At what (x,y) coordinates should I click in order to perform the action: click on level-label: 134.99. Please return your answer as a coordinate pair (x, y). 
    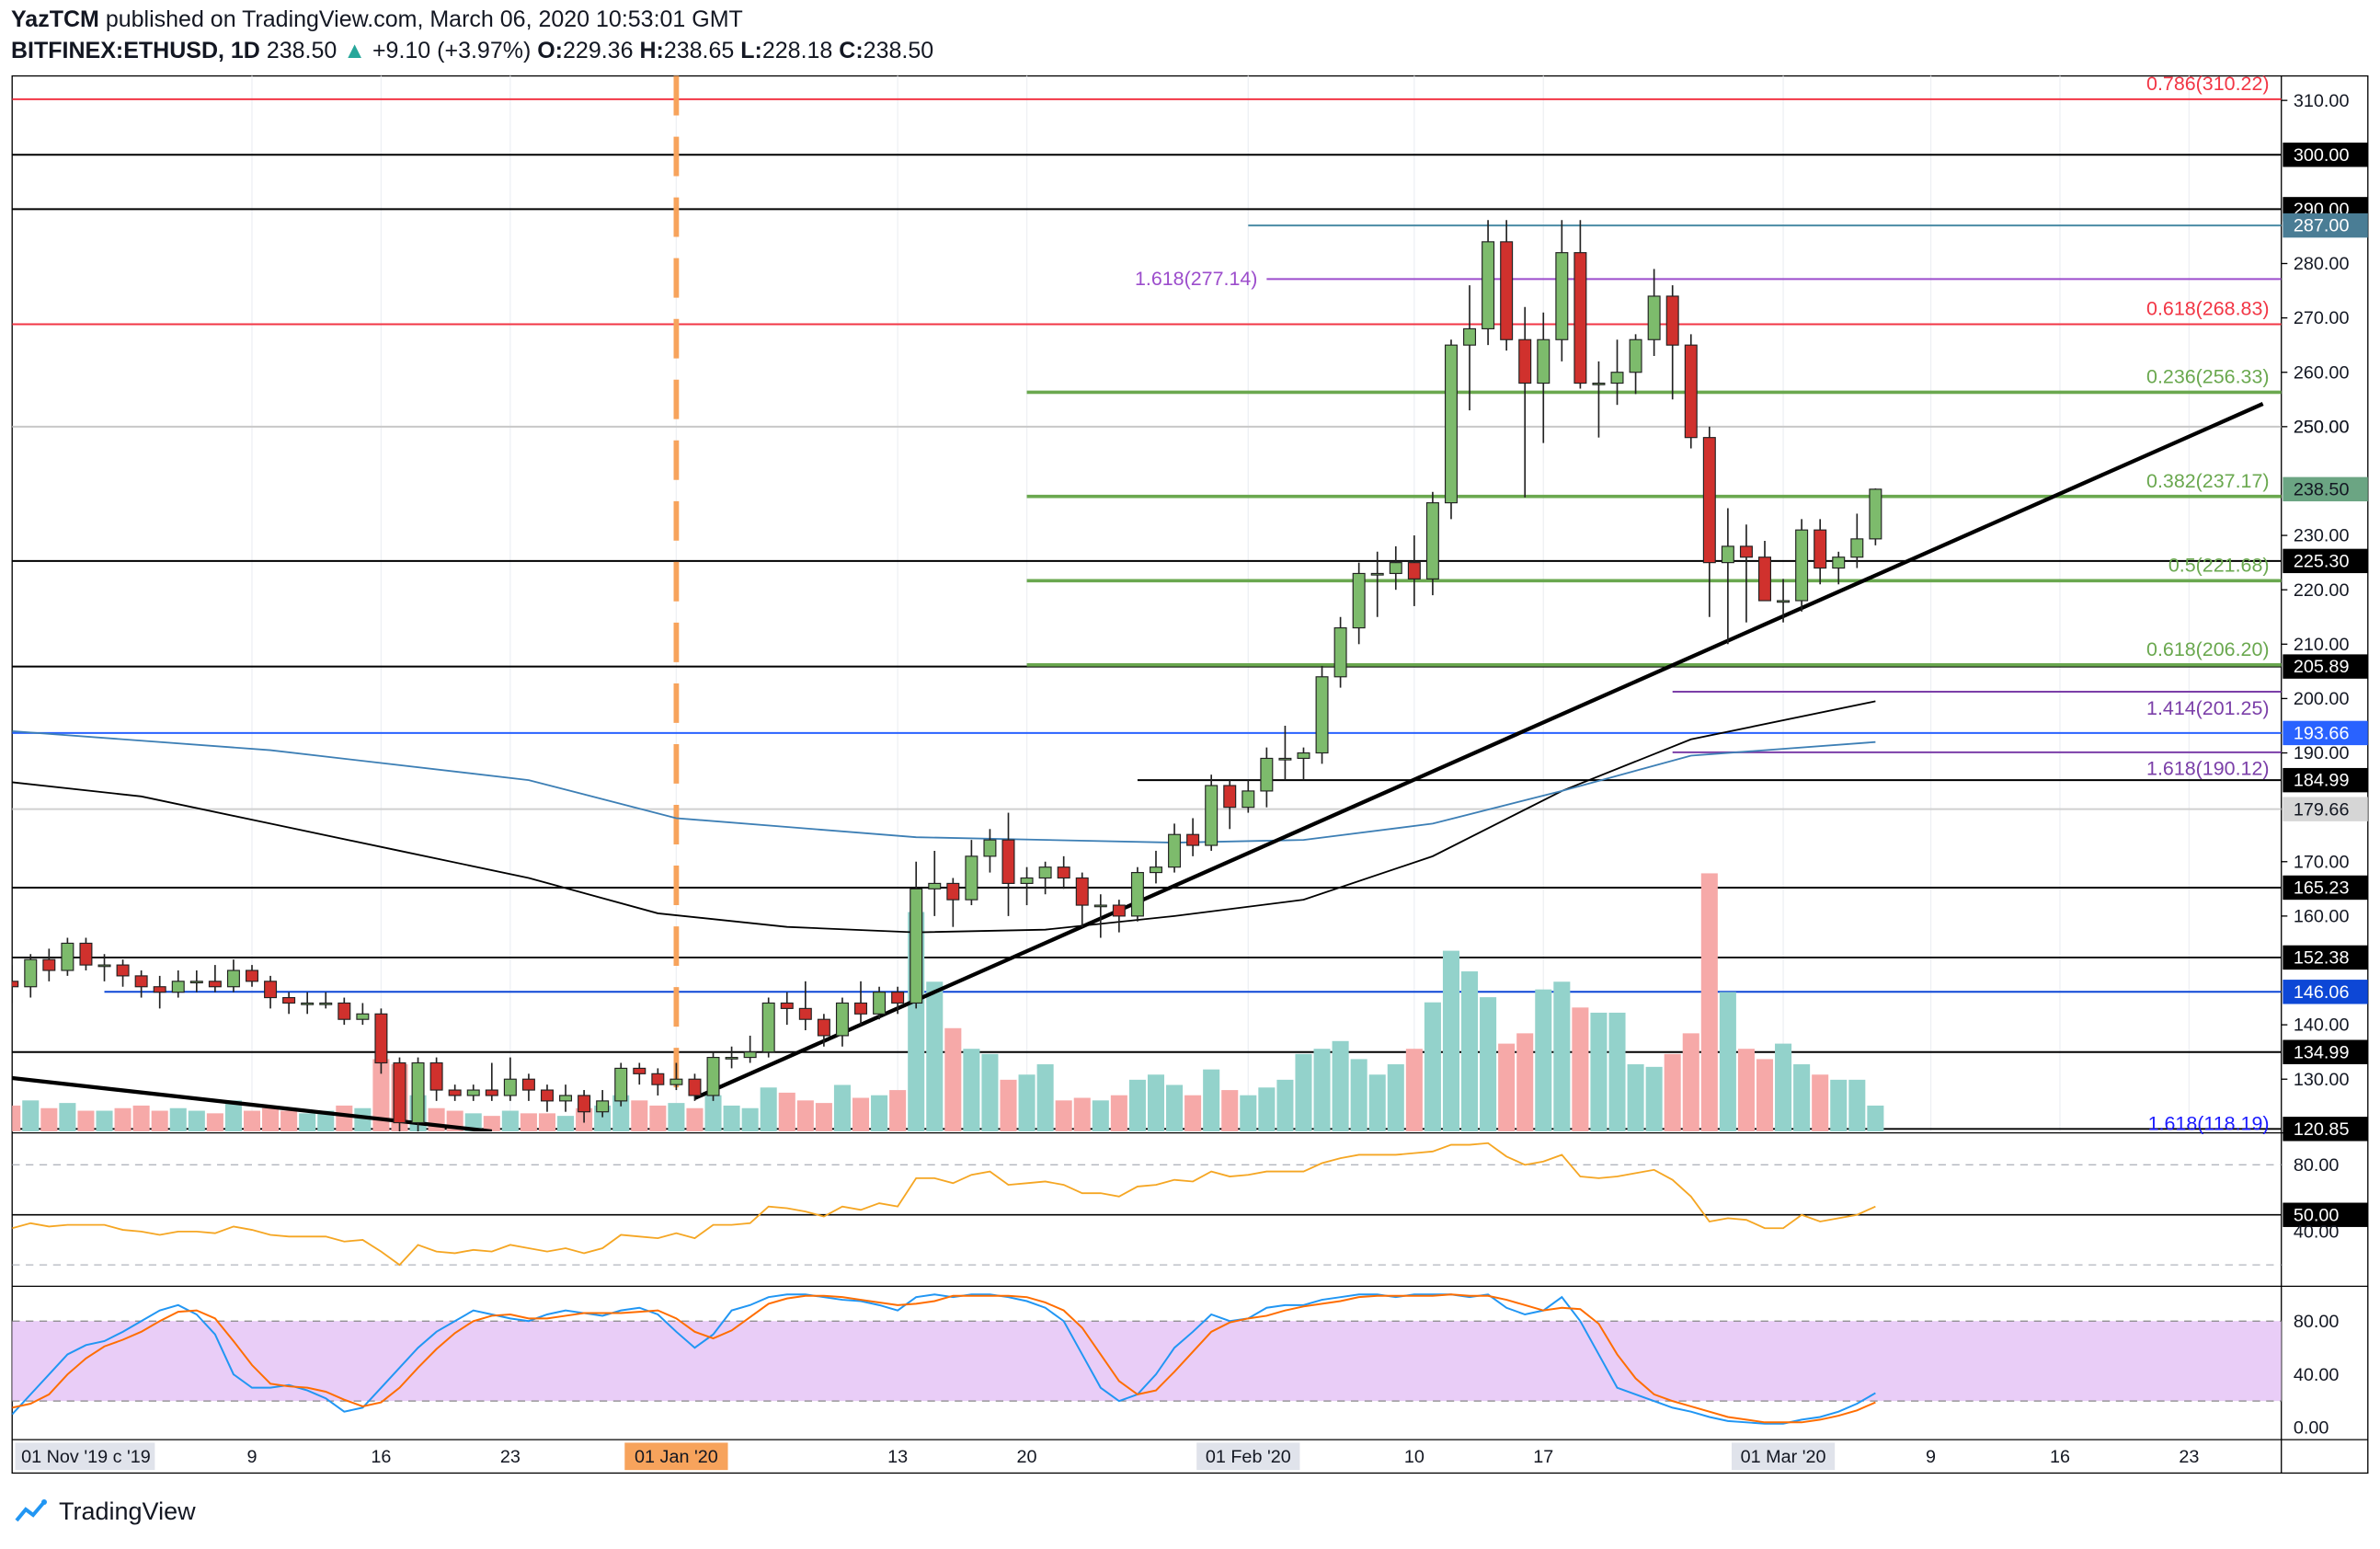
    Looking at the image, I should click on (2322, 1052).